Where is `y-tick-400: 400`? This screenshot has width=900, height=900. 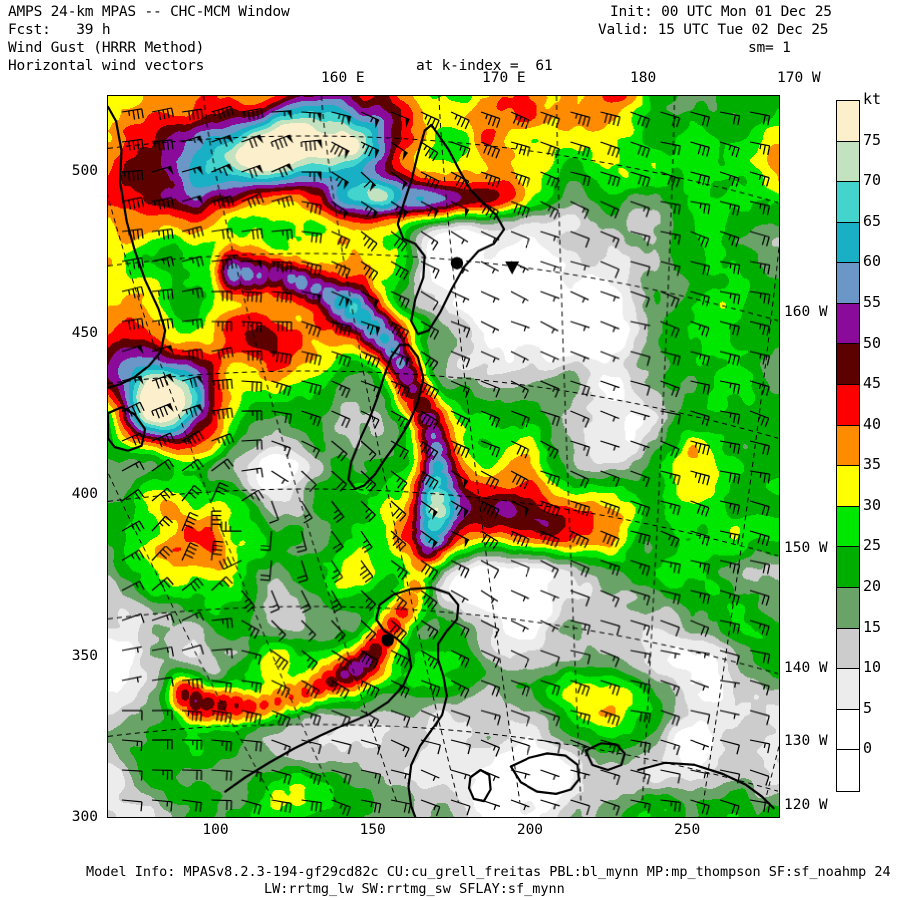 y-tick-400: 400 is located at coordinates (84, 494).